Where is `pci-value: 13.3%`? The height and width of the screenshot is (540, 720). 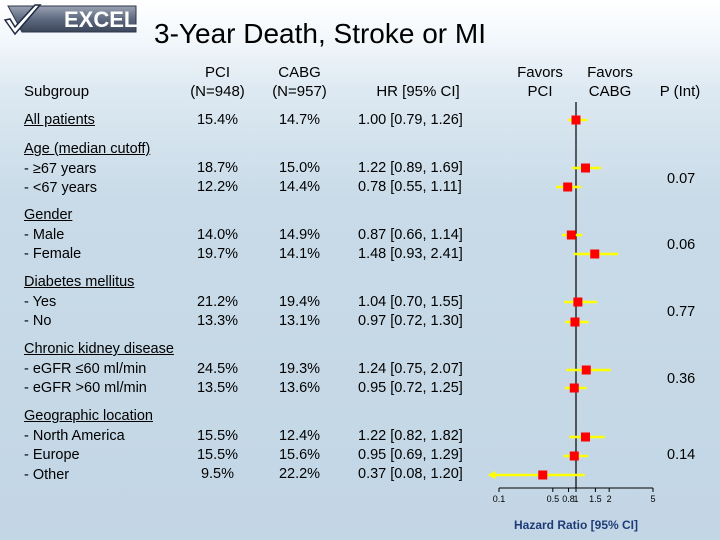 pci-value: 13.3% is located at coordinates (217, 321).